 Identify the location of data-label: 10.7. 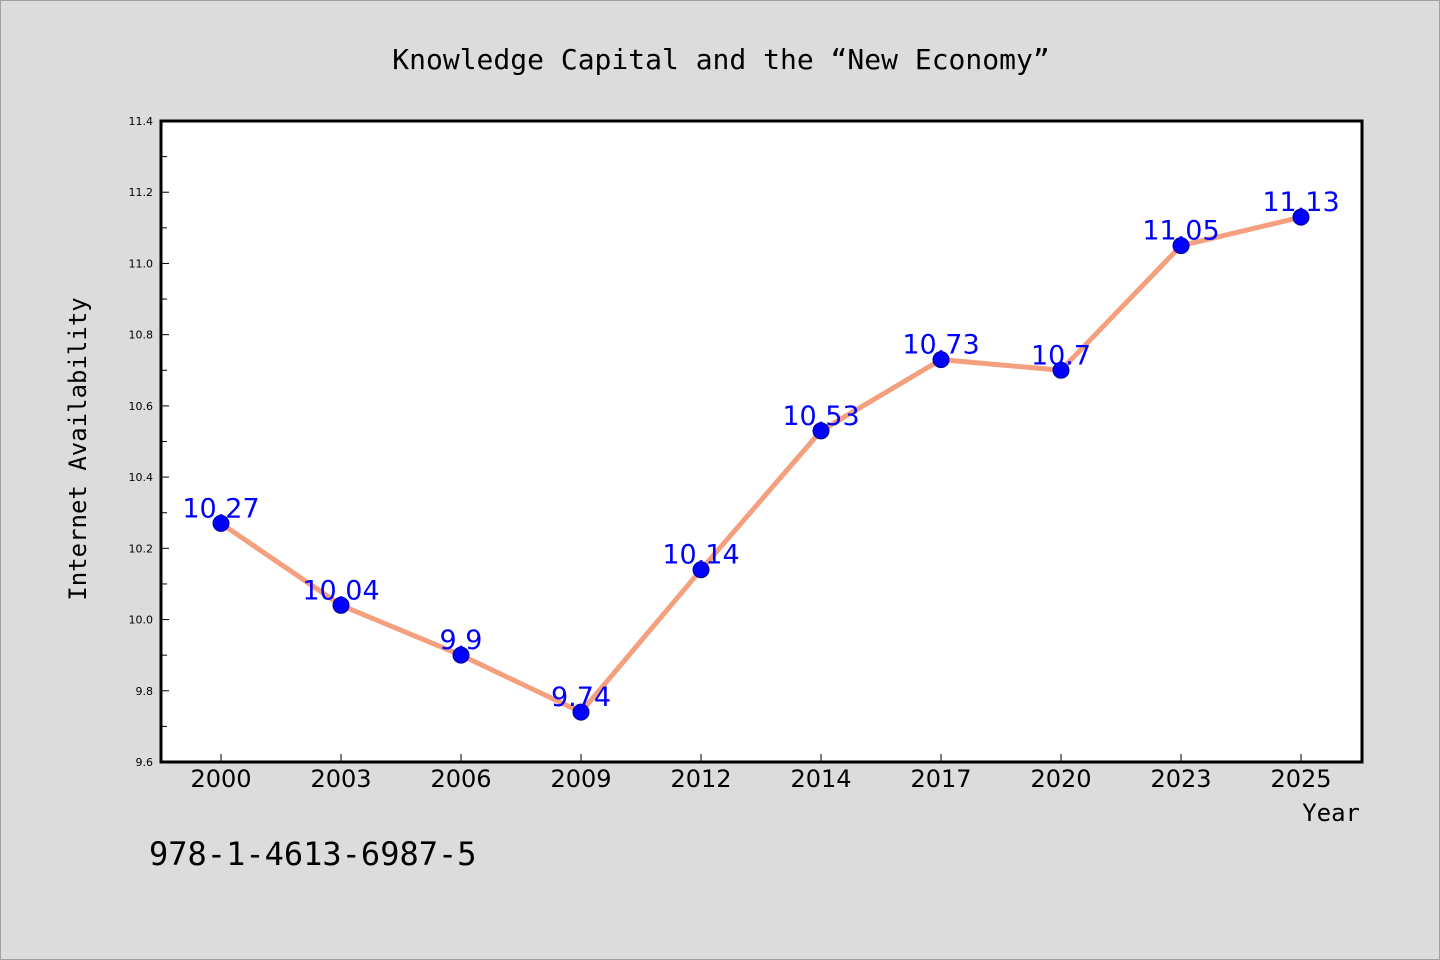
(1061, 355).